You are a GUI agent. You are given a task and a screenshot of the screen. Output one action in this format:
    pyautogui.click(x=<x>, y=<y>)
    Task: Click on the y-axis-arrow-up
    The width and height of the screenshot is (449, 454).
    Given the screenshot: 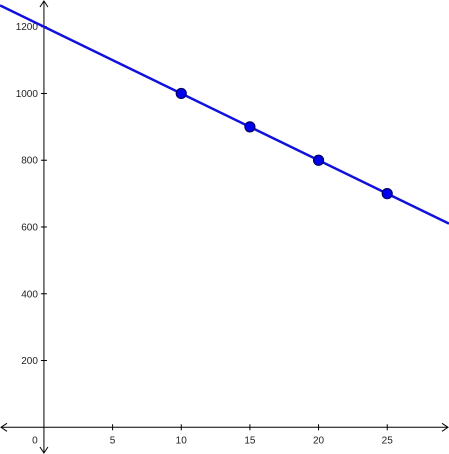 What is the action you would take?
    pyautogui.click(x=44, y=4)
    